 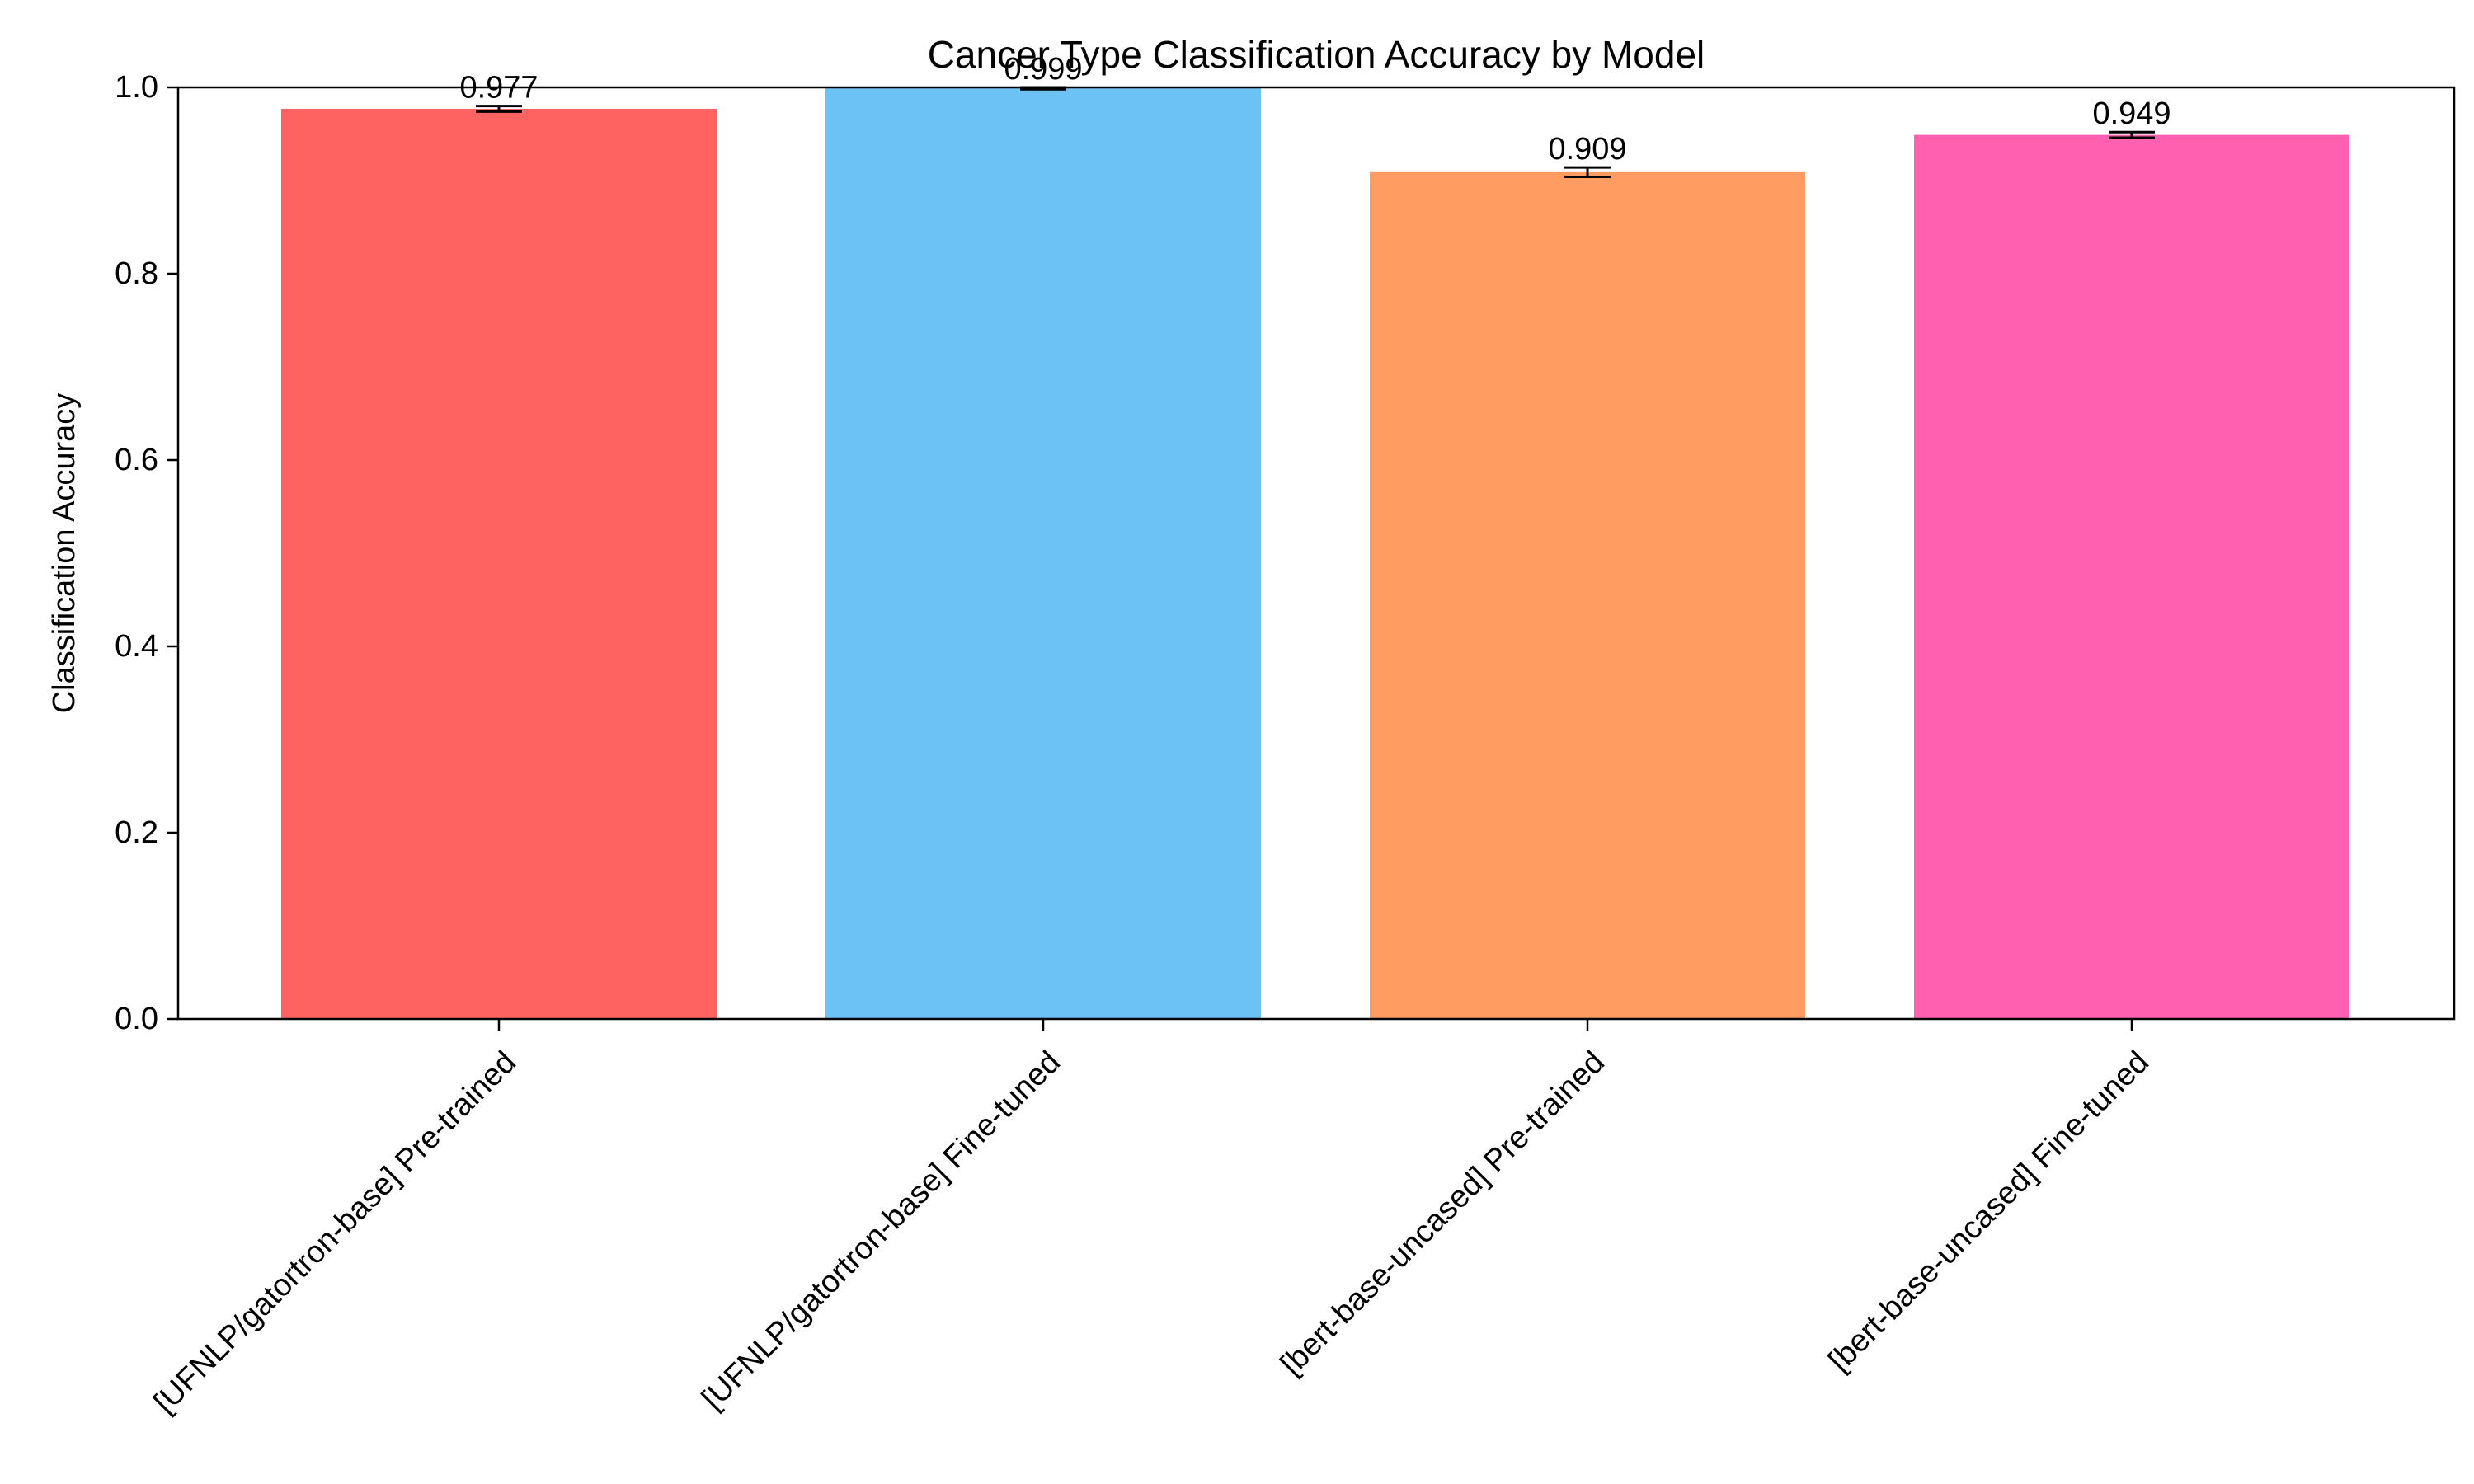 I want to click on y-axis-title: Classification Accuracy, so click(x=64, y=553).